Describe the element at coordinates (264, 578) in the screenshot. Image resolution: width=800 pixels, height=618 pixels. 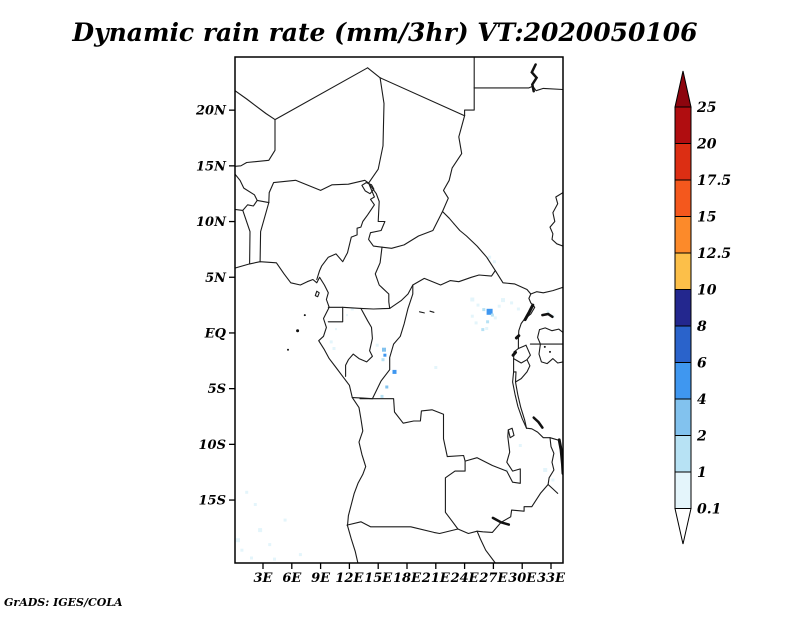
I see `lon-tick-label: 3E` at that location.